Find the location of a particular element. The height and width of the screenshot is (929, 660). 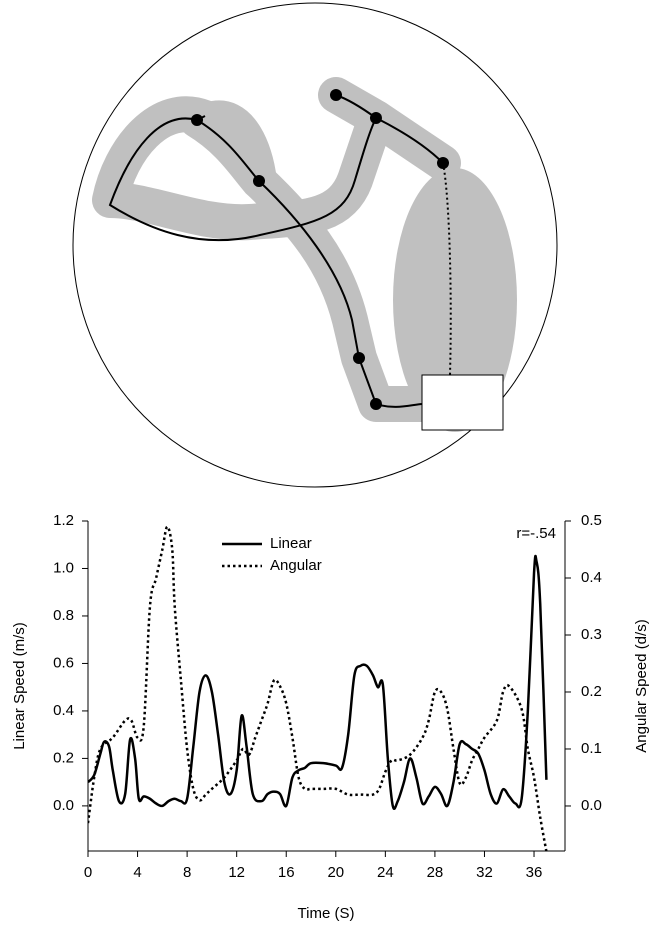

y2-tick-label: 0.5 is located at coordinates (591, 520).